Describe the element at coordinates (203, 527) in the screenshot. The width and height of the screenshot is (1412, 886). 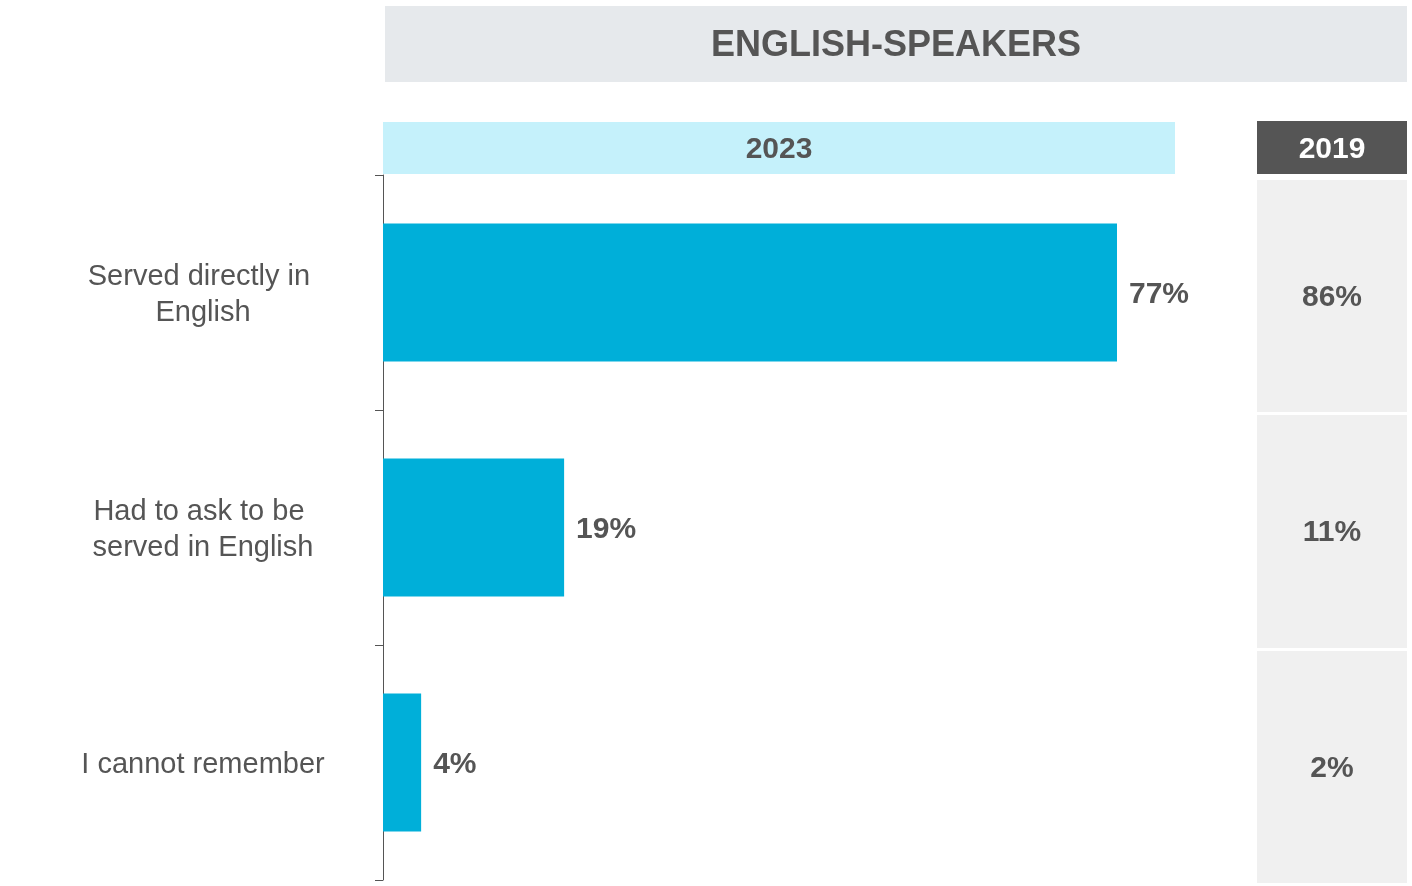
I see `y-tick-label: Had to ask to be served in English` at that location.